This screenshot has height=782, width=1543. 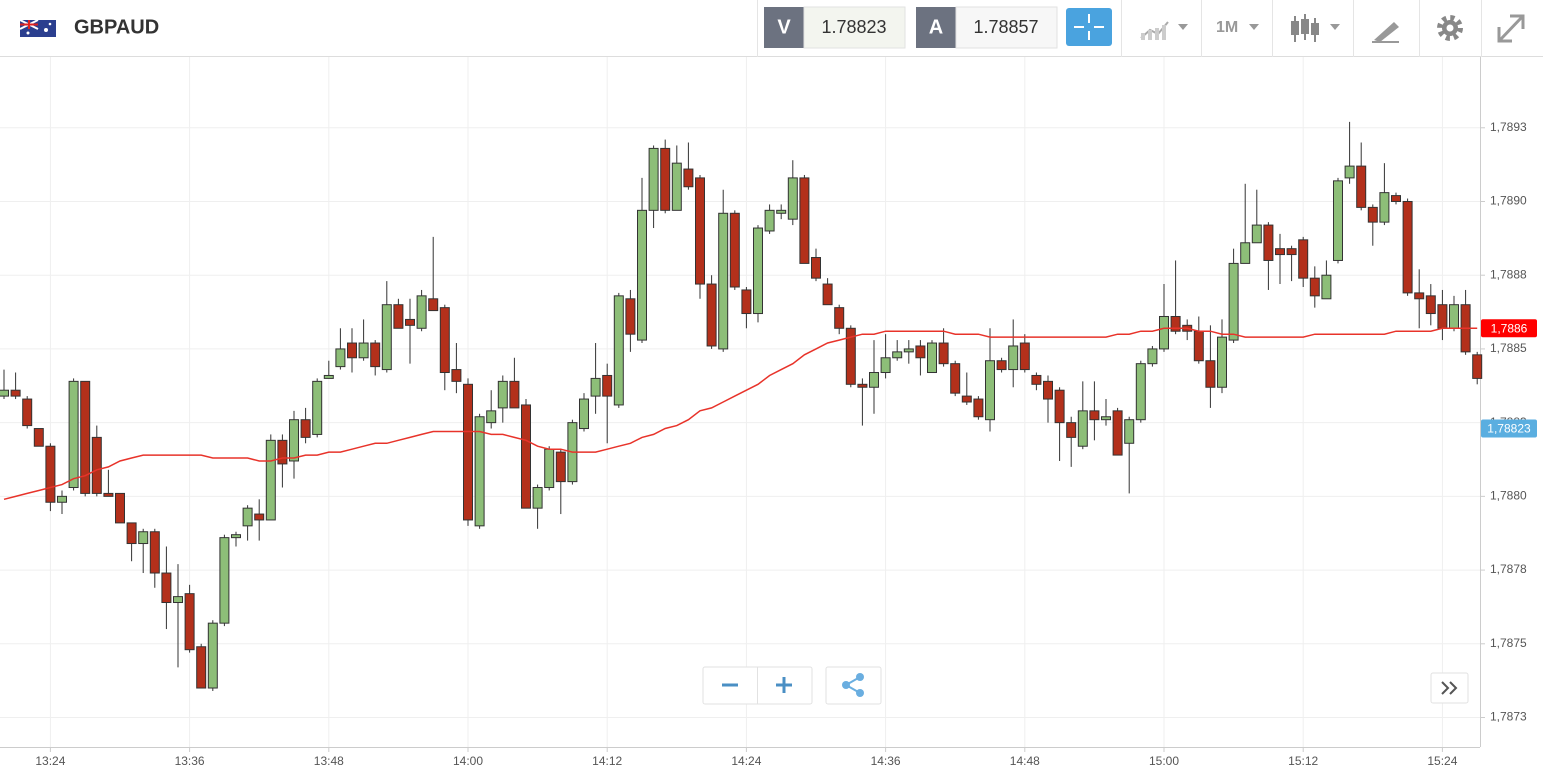 I want to click on x-tick-label: 14:24, so click(x=746, y=761).